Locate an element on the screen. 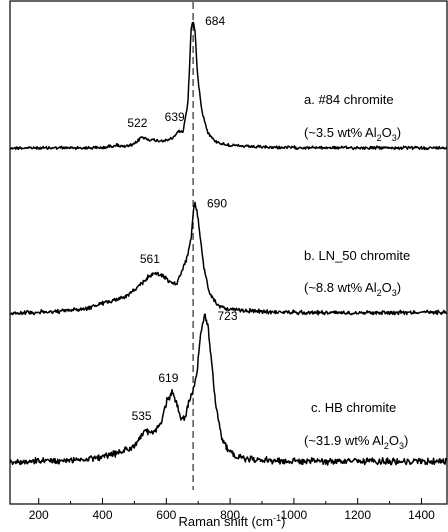  svg-text: Raman shift (cm-1) is located at coordinates (232, 521).